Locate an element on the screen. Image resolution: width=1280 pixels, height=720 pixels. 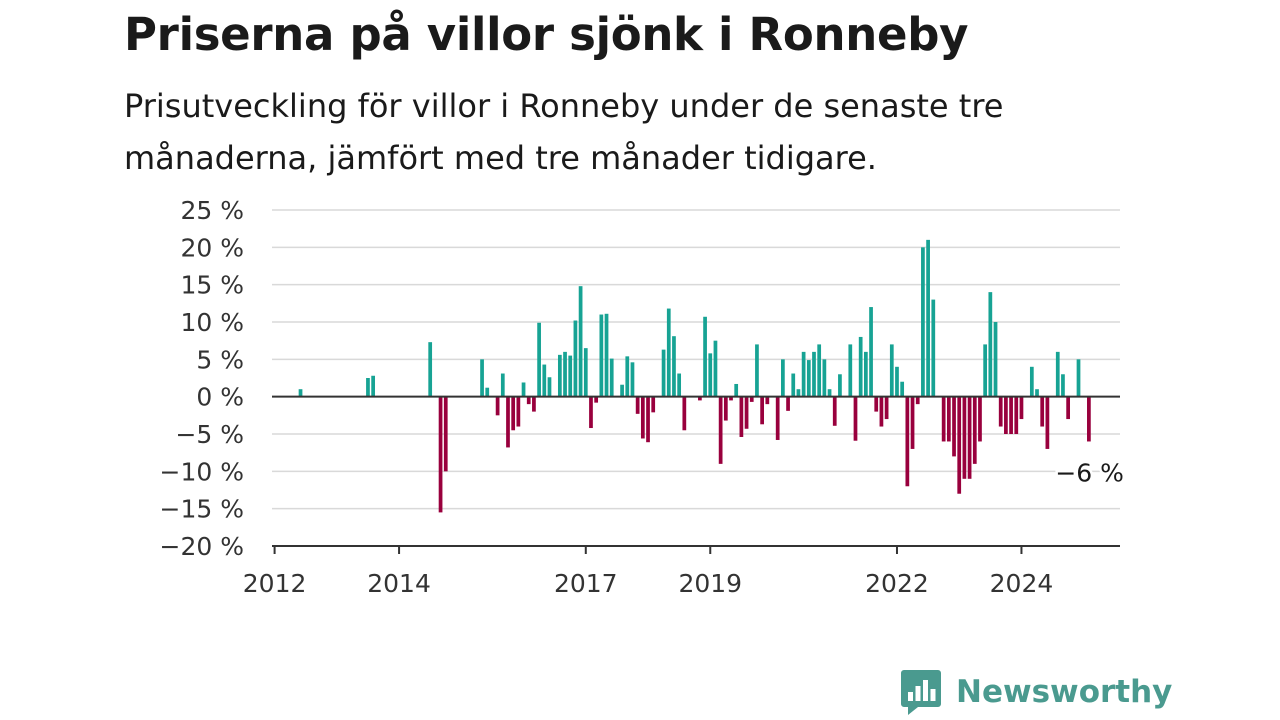
x-tick-label: 2022 is located at coordinates (897, 583).